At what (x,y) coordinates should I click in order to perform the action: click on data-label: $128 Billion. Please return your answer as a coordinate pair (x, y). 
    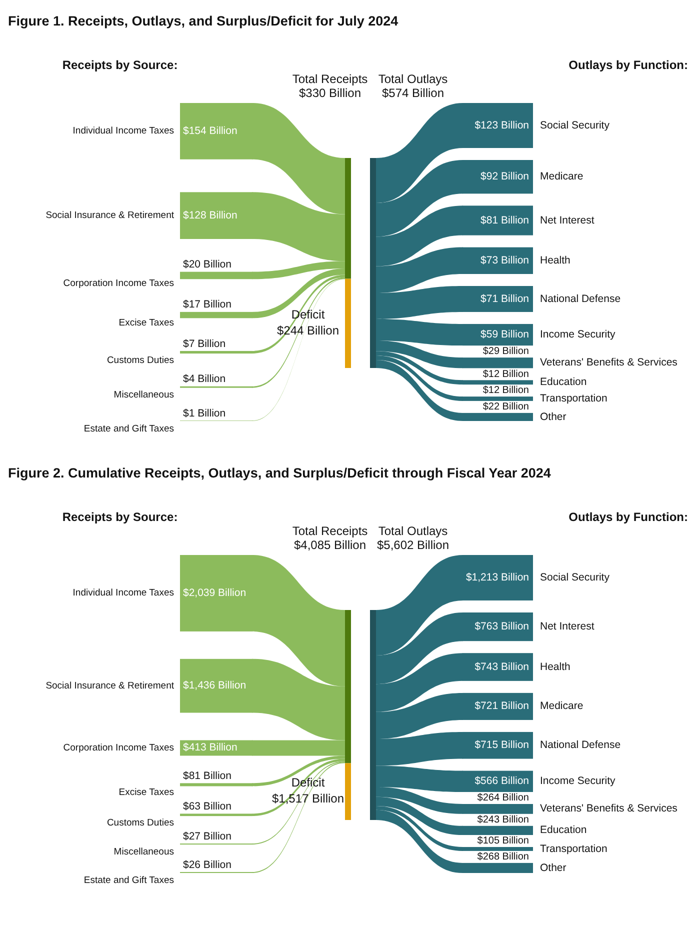
    Looking at the image, I should click on (210, 215).